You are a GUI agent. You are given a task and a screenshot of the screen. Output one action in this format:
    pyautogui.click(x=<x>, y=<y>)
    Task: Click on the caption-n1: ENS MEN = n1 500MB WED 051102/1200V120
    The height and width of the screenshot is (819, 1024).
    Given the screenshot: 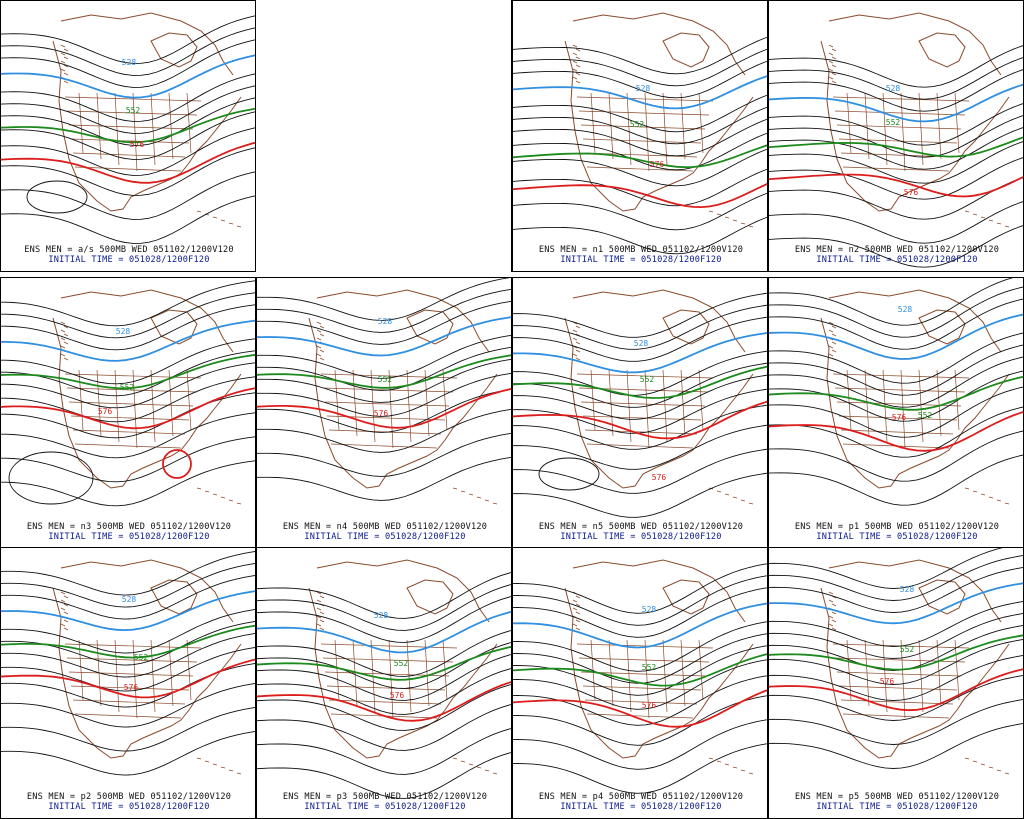 What is the action you would take?
    pyautogui.click(x=641, y=250)
    